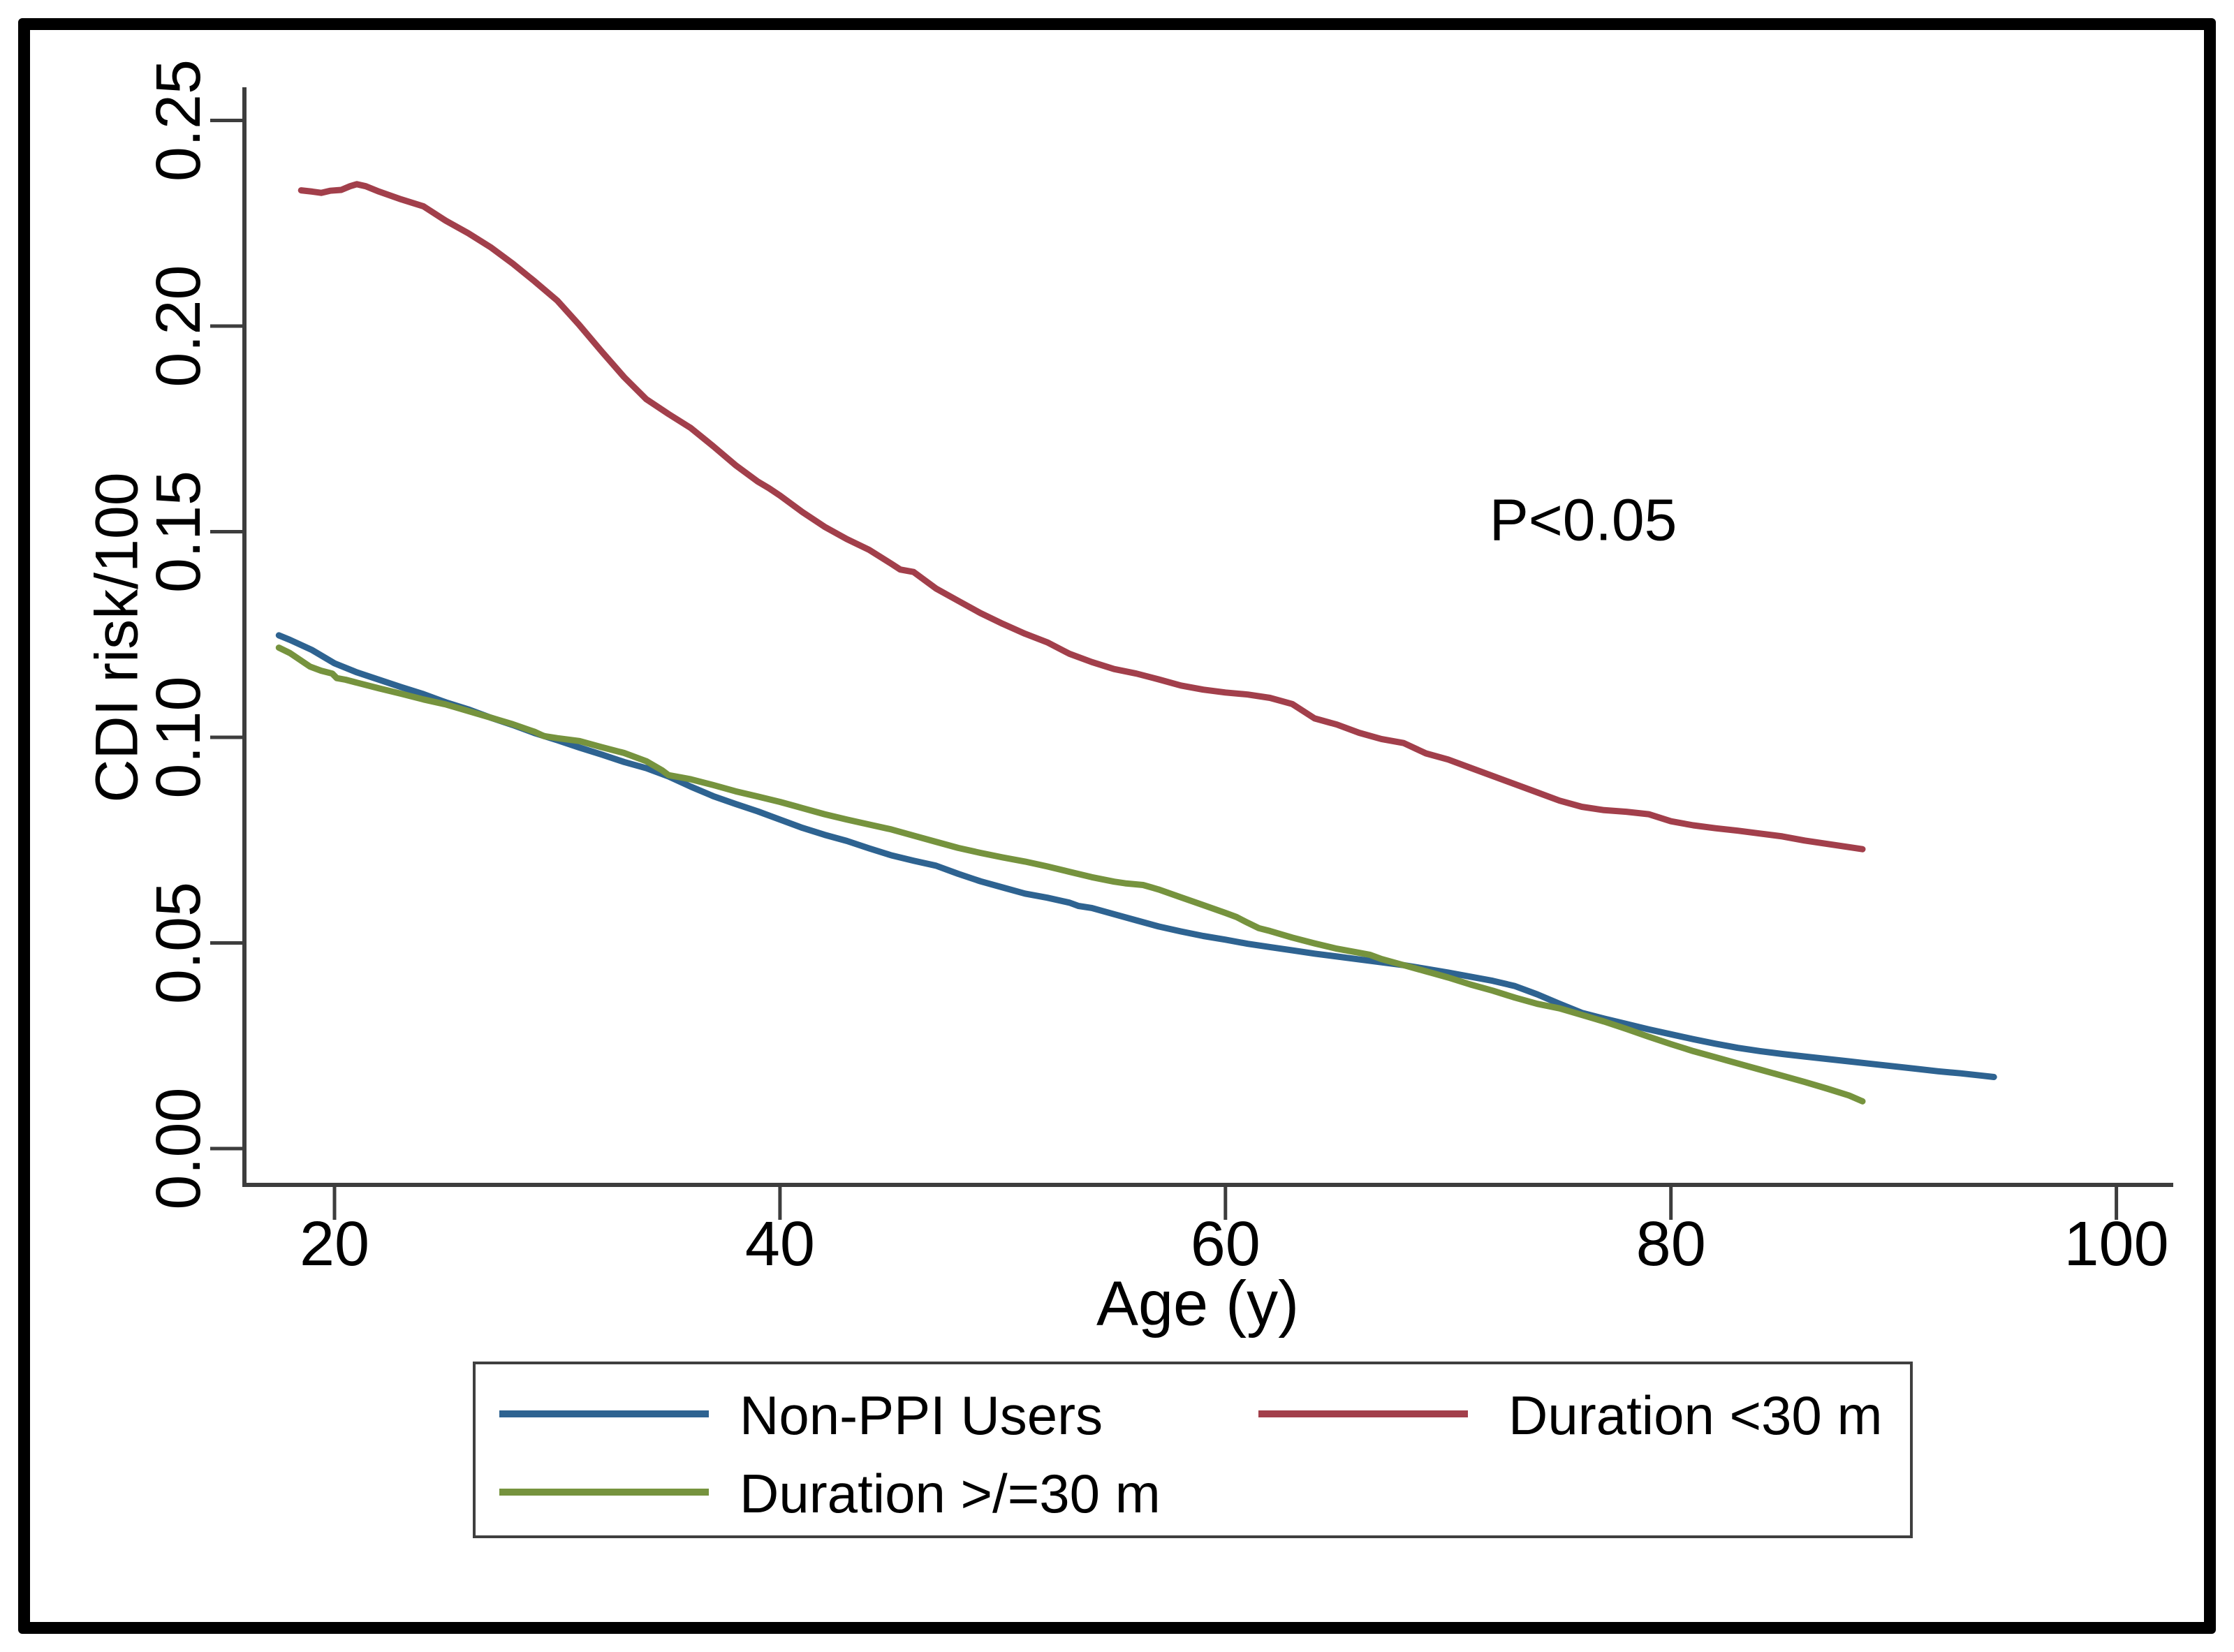  I want to click on x-tick-label: 60, so click(1226, 1244).